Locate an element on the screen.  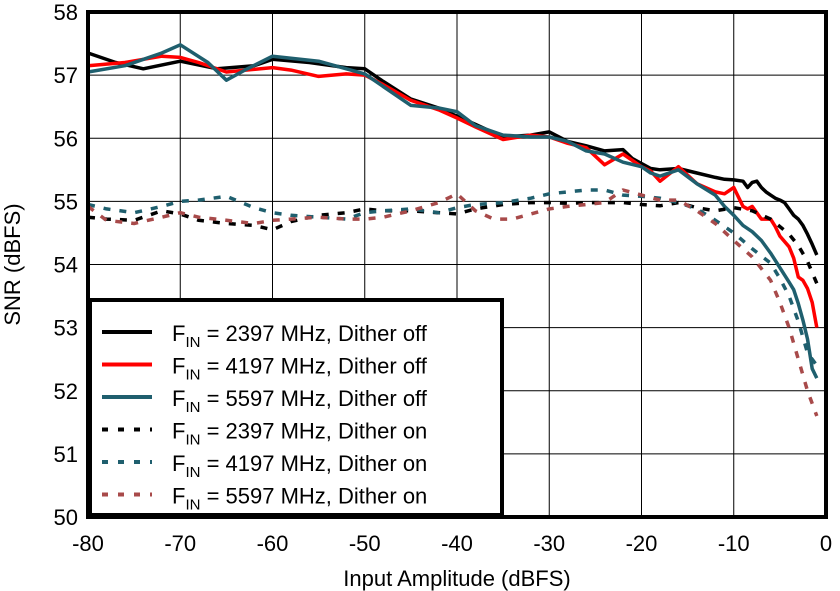
x-tick-label: -10 is located at coordinates (734, 543).